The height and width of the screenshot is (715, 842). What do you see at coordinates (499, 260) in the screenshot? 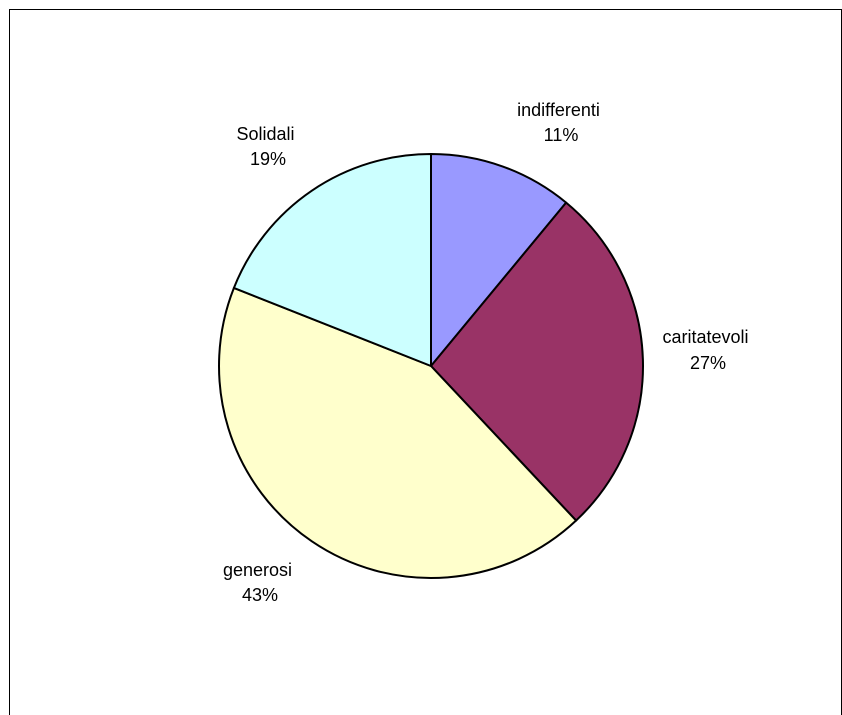
I see `pie-slice-indifferenti` at bounding box center [499, 260].